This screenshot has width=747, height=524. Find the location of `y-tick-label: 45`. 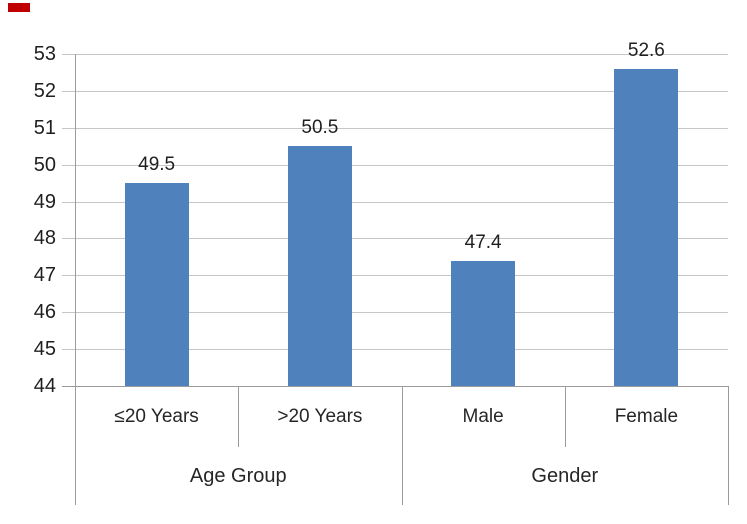

y-tick-label: 45 is located at coordinates (44, 349).